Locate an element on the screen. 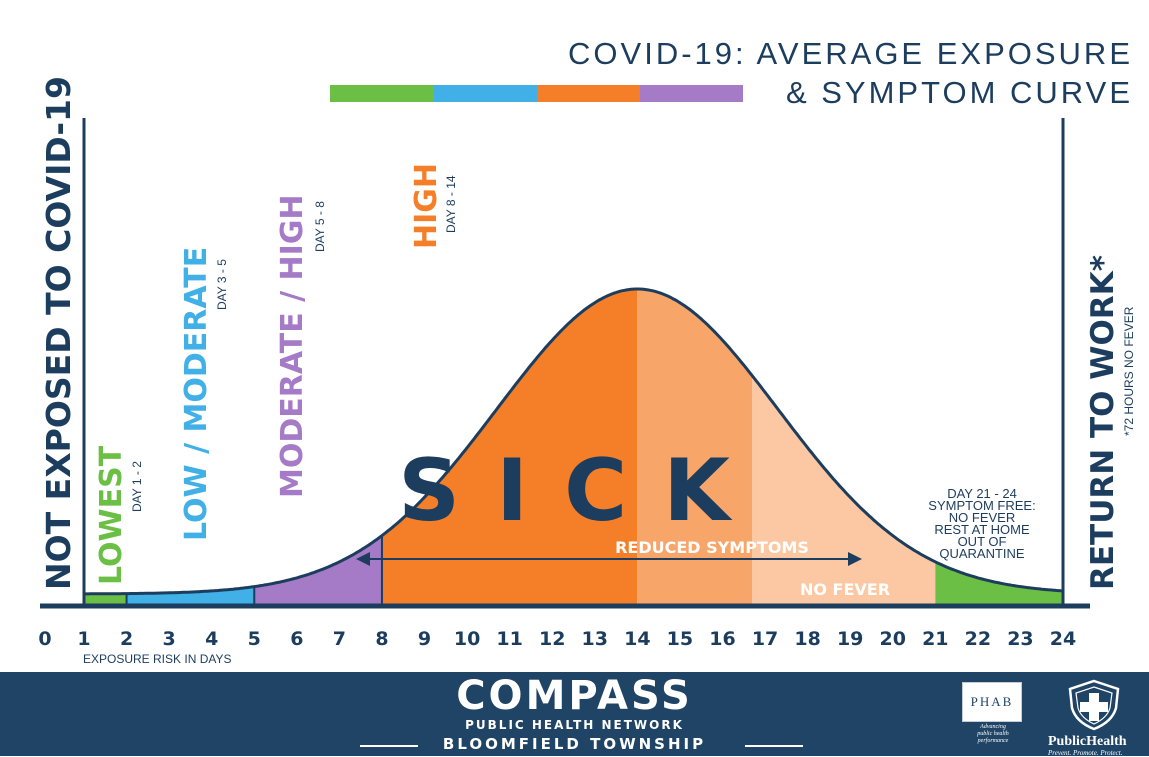 This screenshot has width=1149, height=757. shield-cross-icon is located at coordinates (1094, 705).